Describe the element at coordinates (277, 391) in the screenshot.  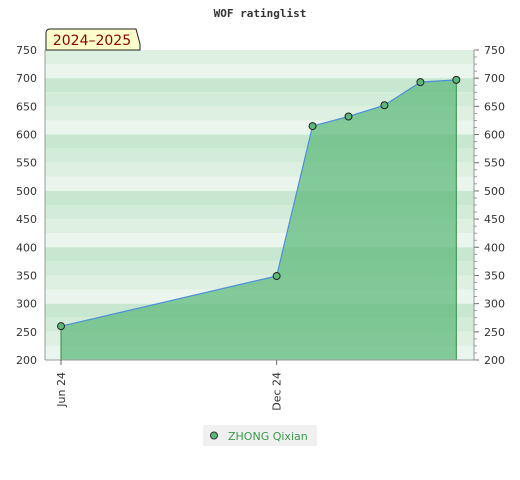
I see `x-tick-label: Dec 24` at that location.